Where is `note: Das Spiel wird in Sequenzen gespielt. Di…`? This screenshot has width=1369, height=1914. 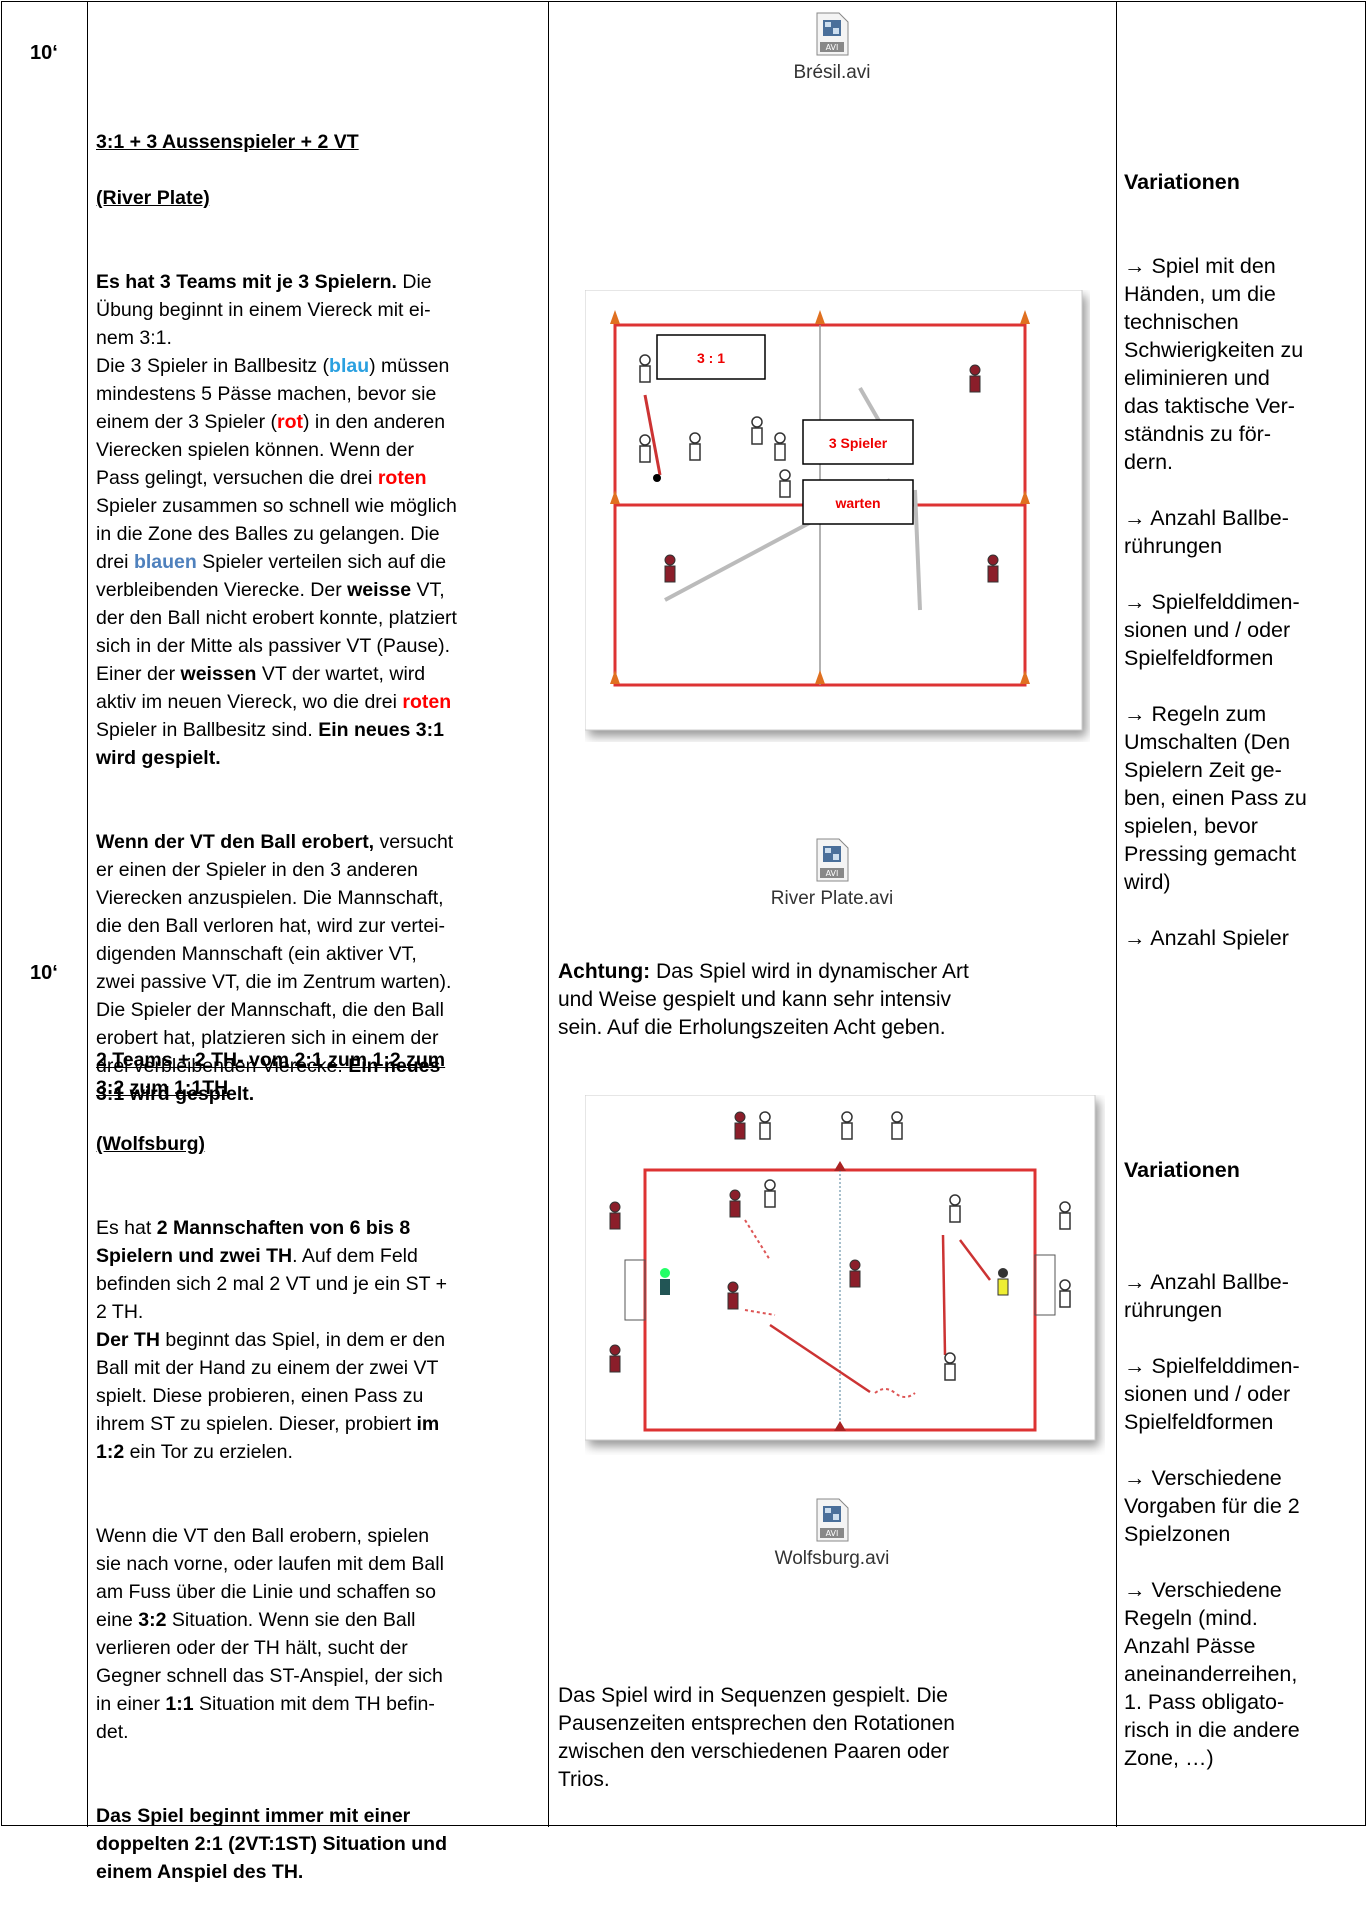 note: Das Spiel wird in Sequenzen gespielt. Di… is located at coordinates (833, 1738).